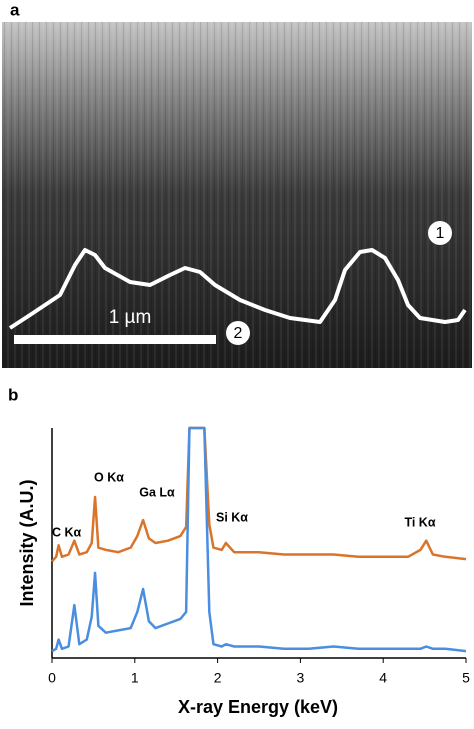 The width and height of the screenshot is (474, 729). I want to click on panel-label: a, so click(15, 9).